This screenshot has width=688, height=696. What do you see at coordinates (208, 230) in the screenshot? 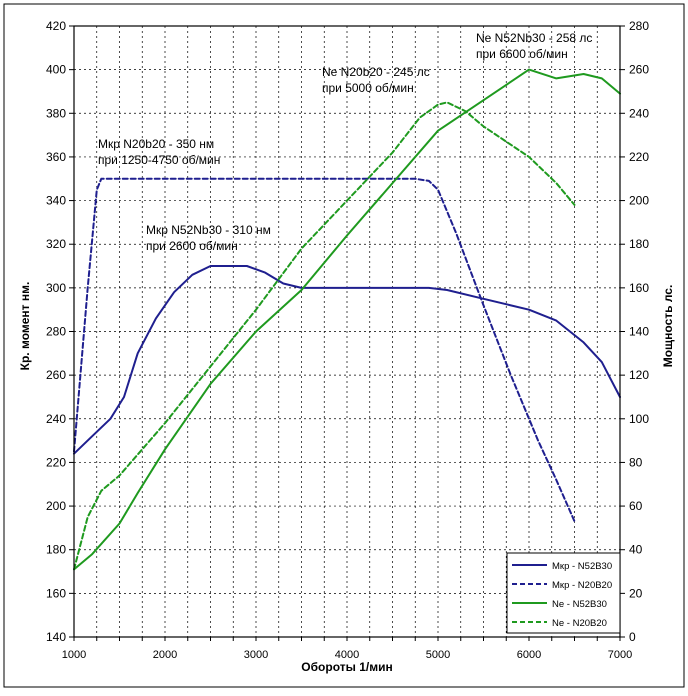
I see `annotation-line: Мкр N52Nb30 - 310 нм` at bounding box center [208, 230].